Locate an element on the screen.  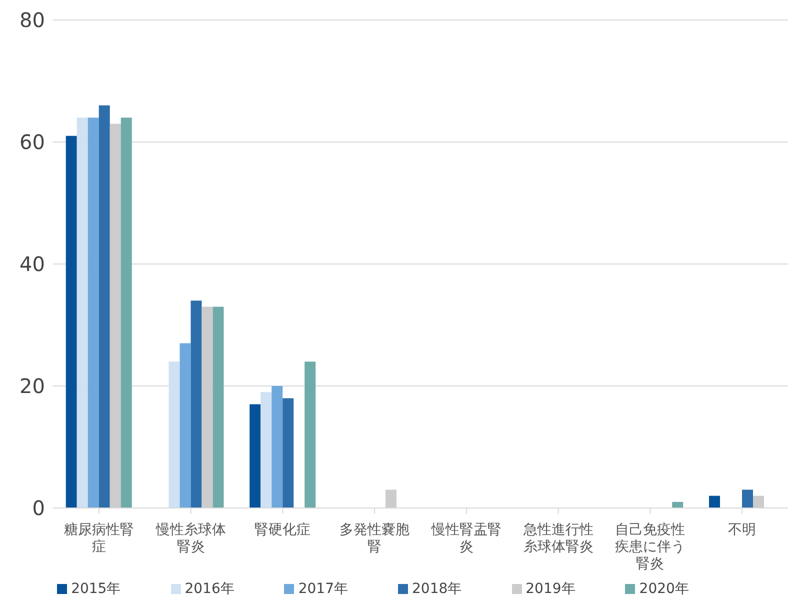
x-tick-label: 慢性腎盂腎炎 is located at coordinates (466, 539).